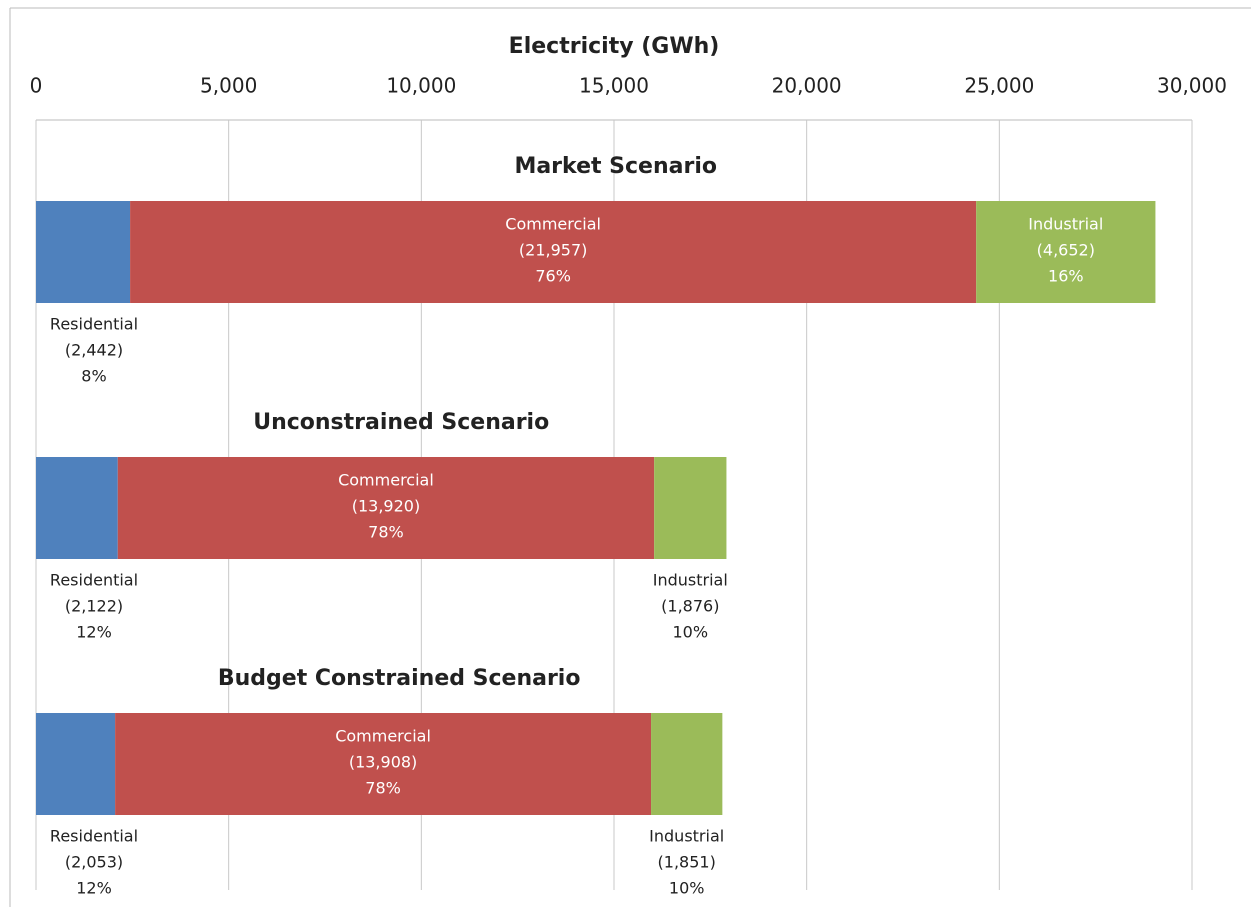 The width and height of the screenshot is (1251, 907). I want to click on axis-title: Electricity (GWh), so click(614, 46).